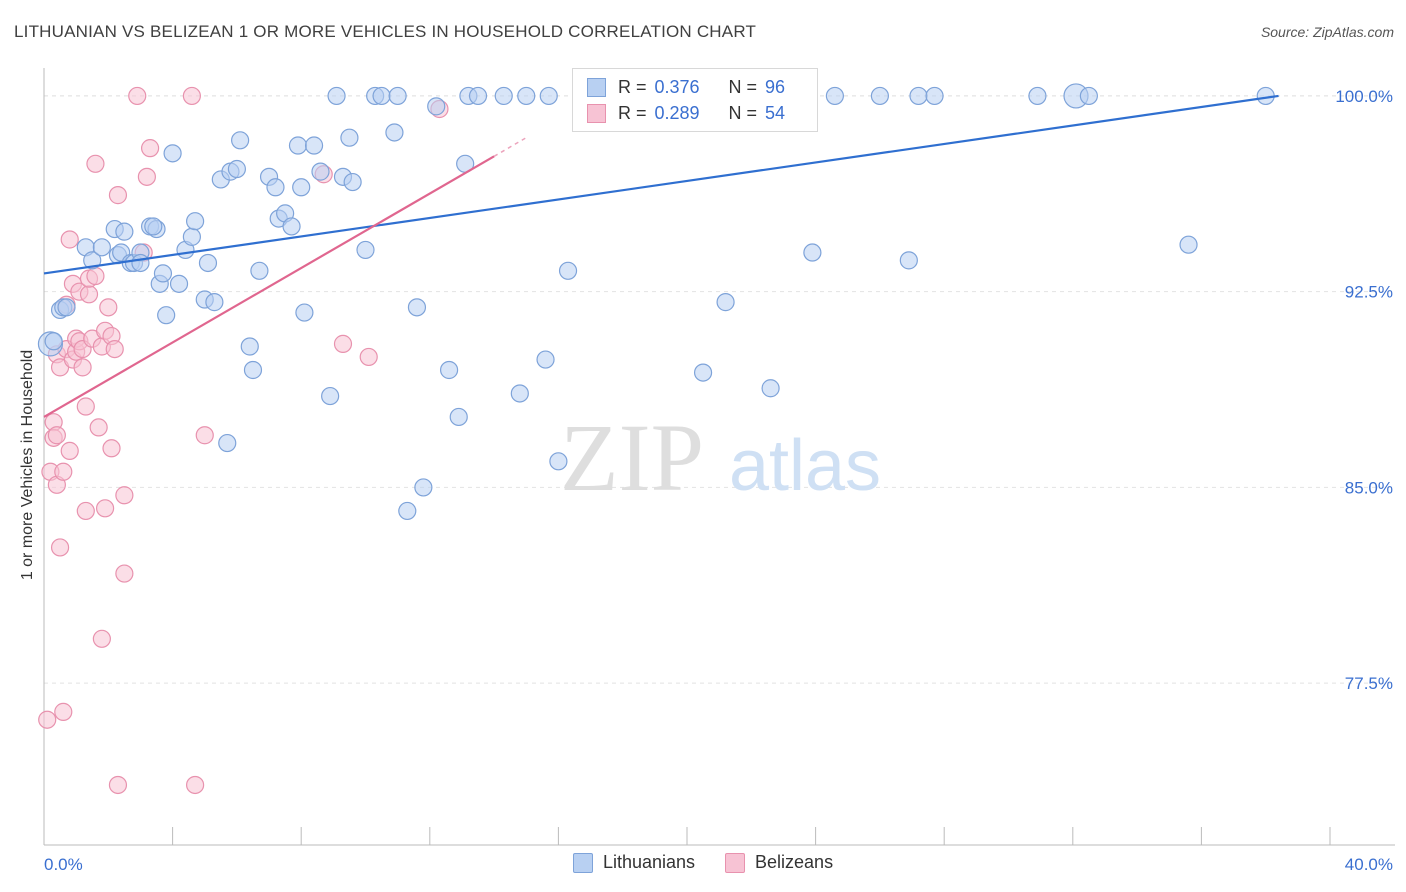 Image resolution: width=1406 pixels, height=892 pixels. What do you see at coordinates (63, 864) in the screenshot?
I see `x-tick-label: 0.0%` at bounding box center [63, 864].